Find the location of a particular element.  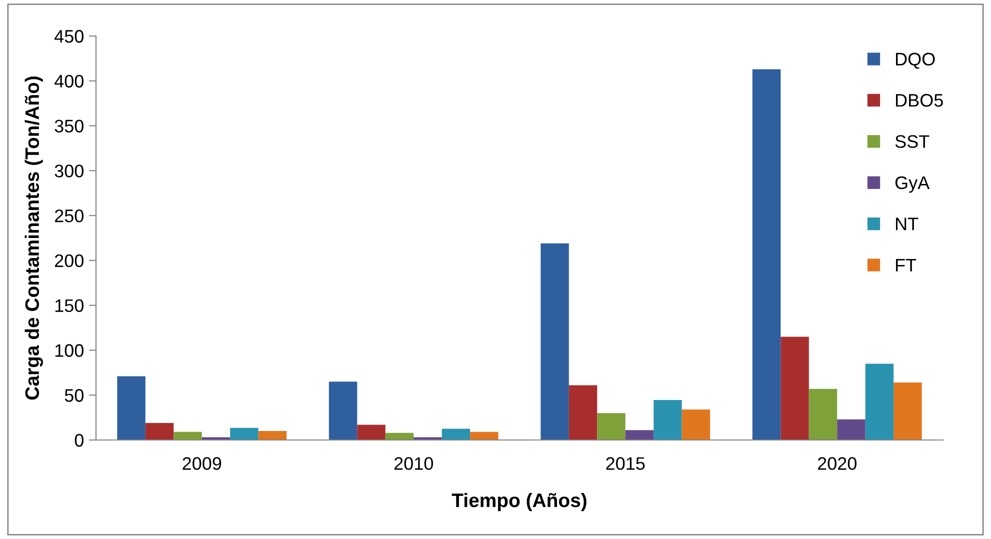

legend-label: DQO is located at coordinates (915, 60).